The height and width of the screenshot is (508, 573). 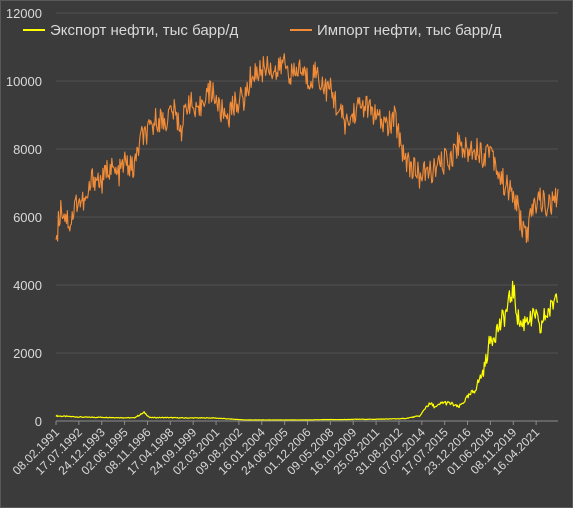 I want to click on y-tick-label: 12000, so click(x=24, y=13).